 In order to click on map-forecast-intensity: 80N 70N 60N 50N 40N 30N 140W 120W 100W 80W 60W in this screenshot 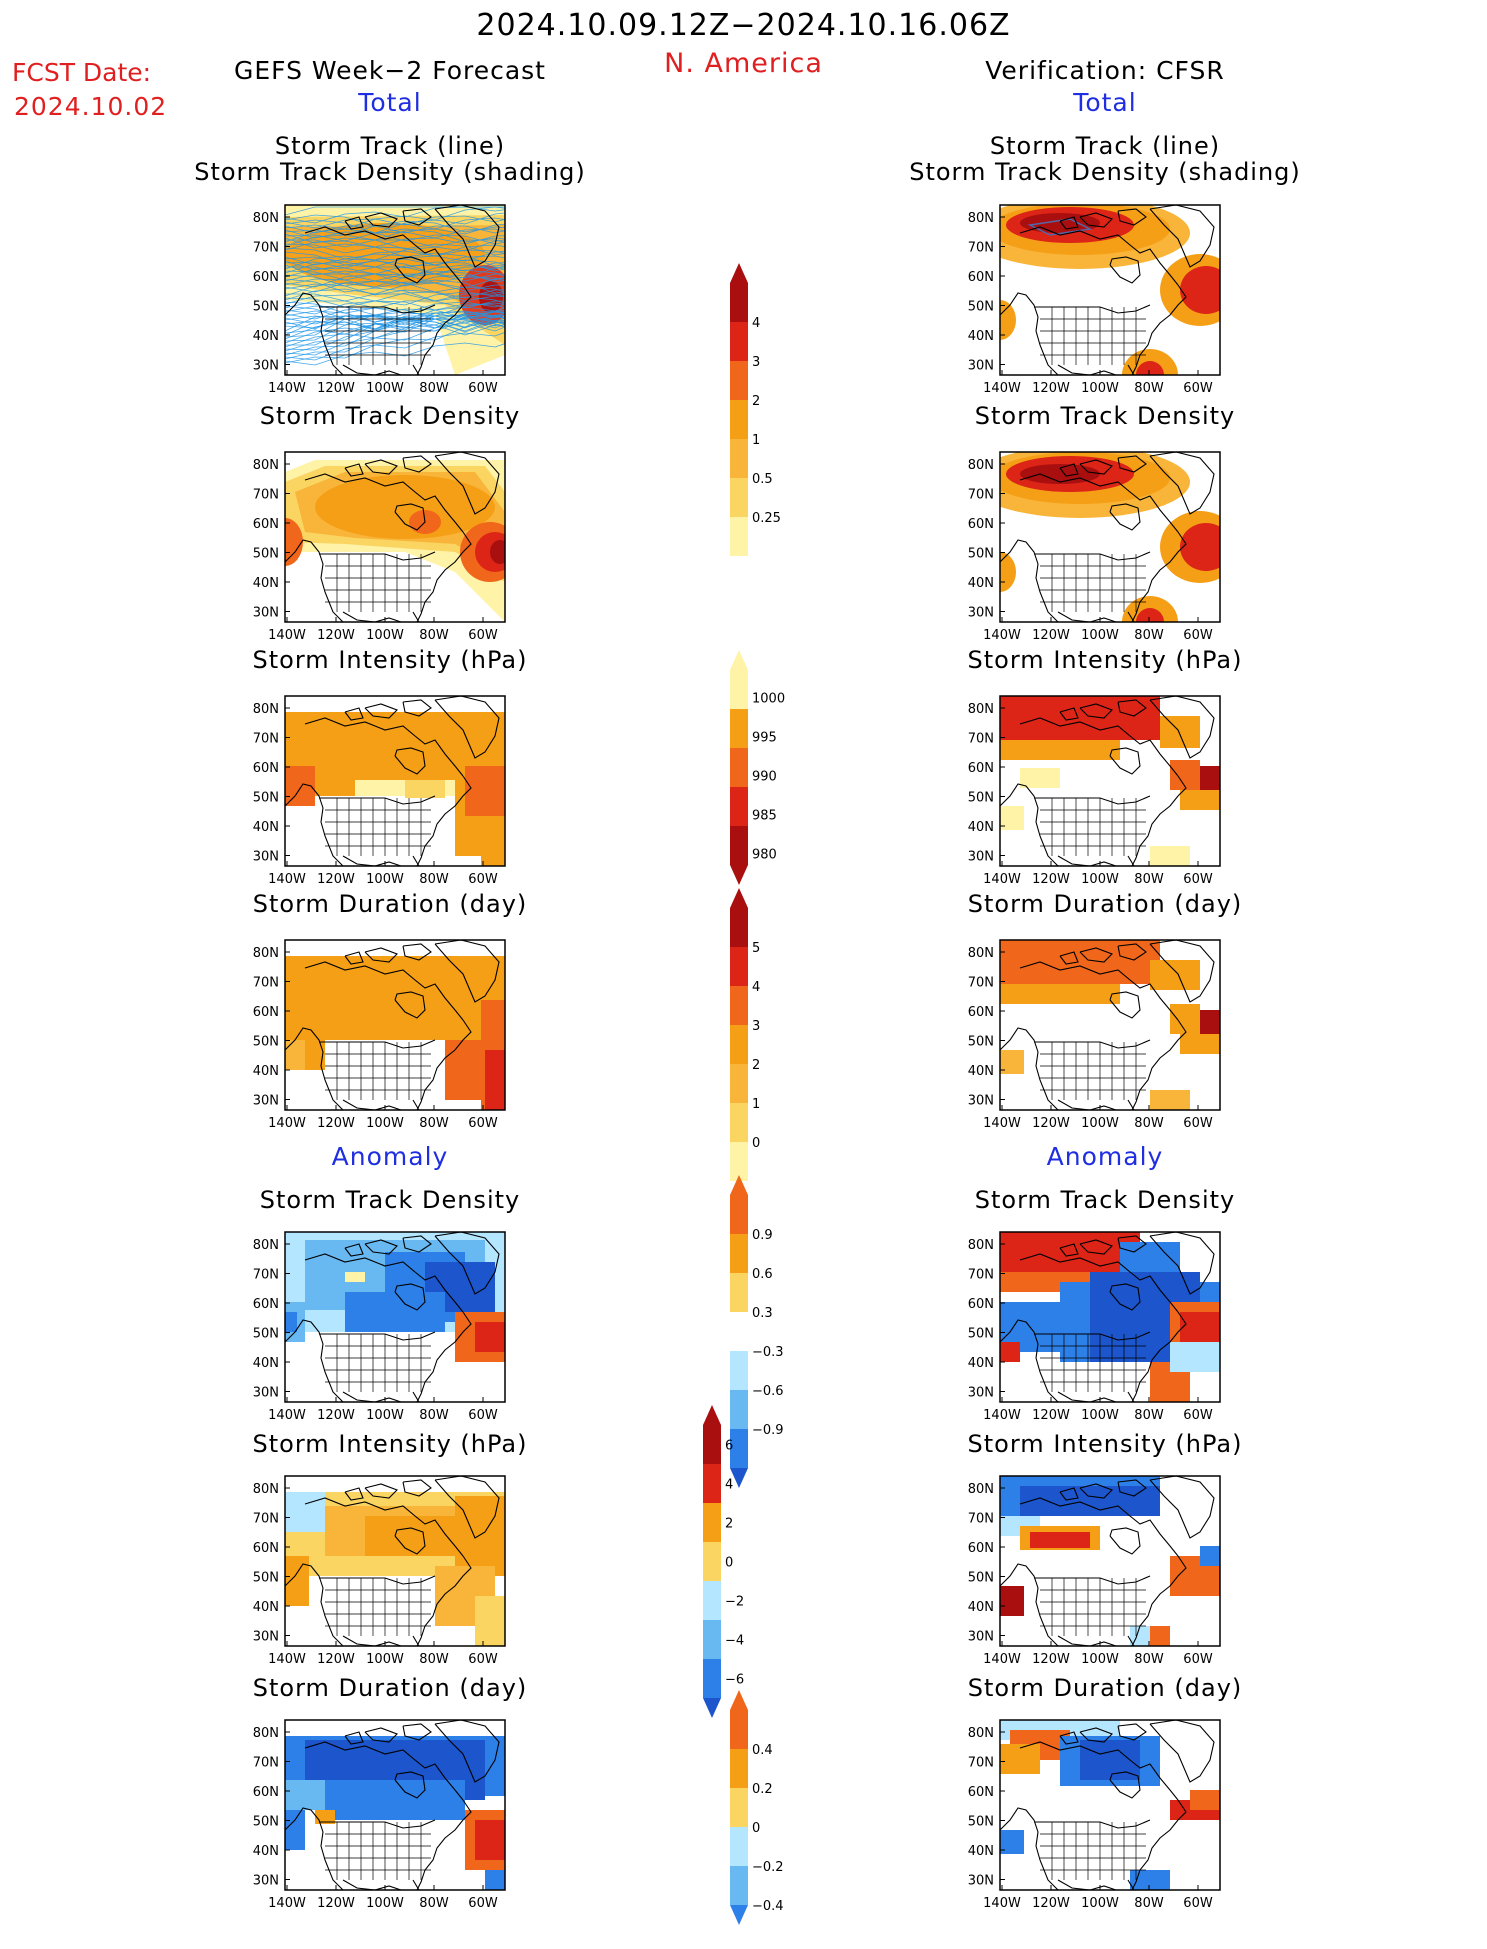, I will do `click(374, 796)`.